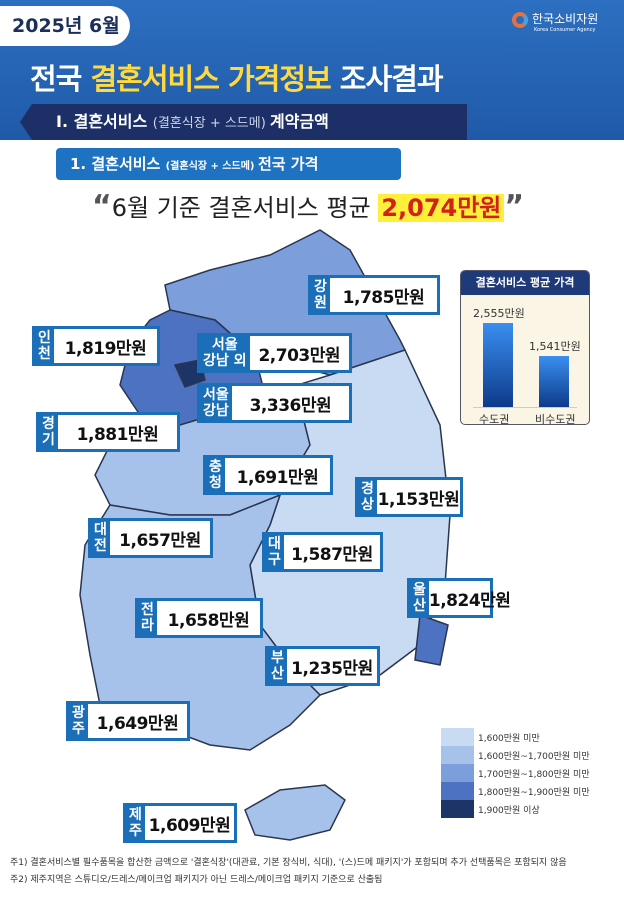 The height and width of the screenshot is (898, 624). I want to click on chart-baseline, so click(525, 407).